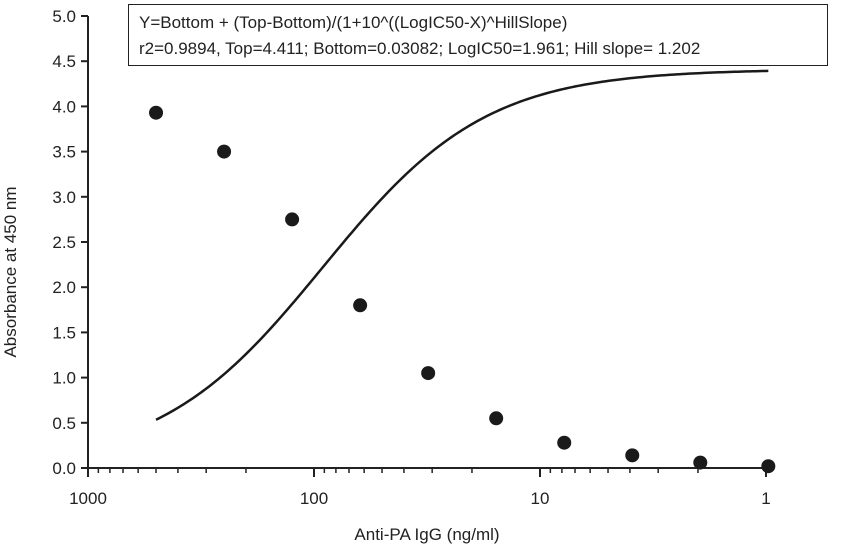  Describe the element at coordinates (64, 242) in the screenshot. I see `y-tick-label: 2.5` at that location.